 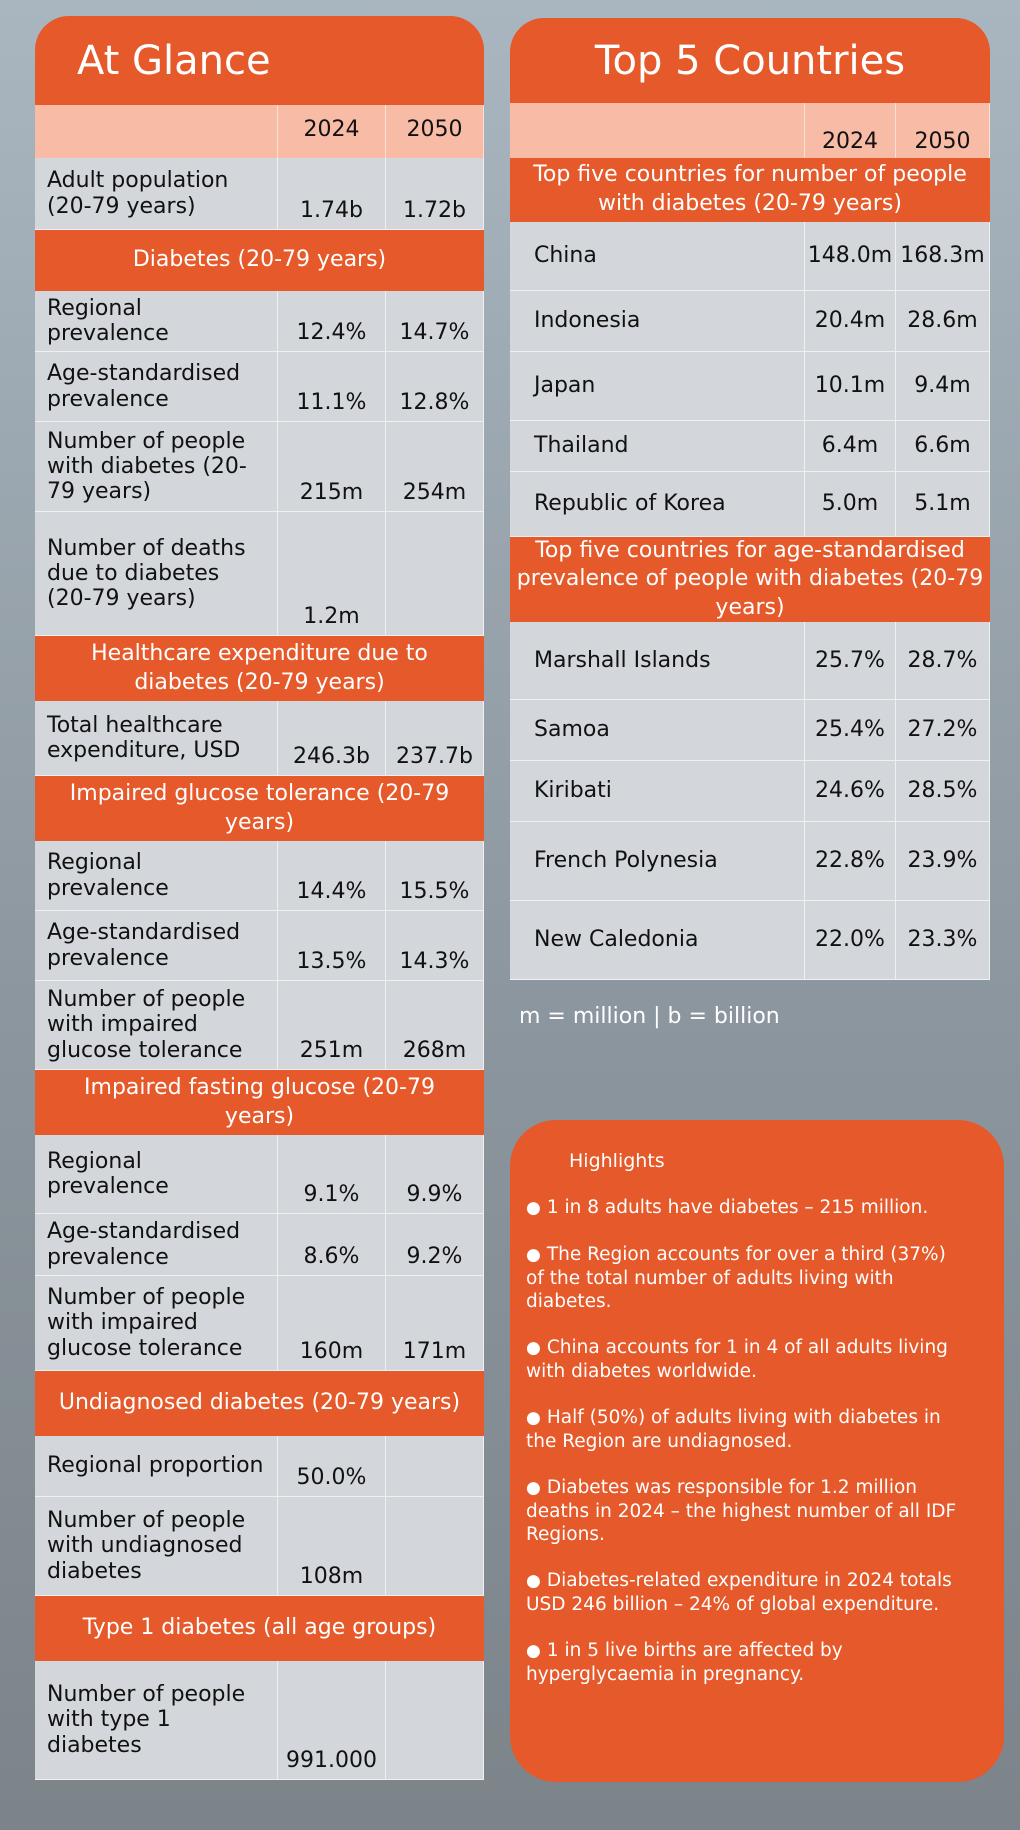 What do you see at coordinates (943, 504) in the screenshot?
I see `value-cell: 5.1m` at bounding box center [943, 504].